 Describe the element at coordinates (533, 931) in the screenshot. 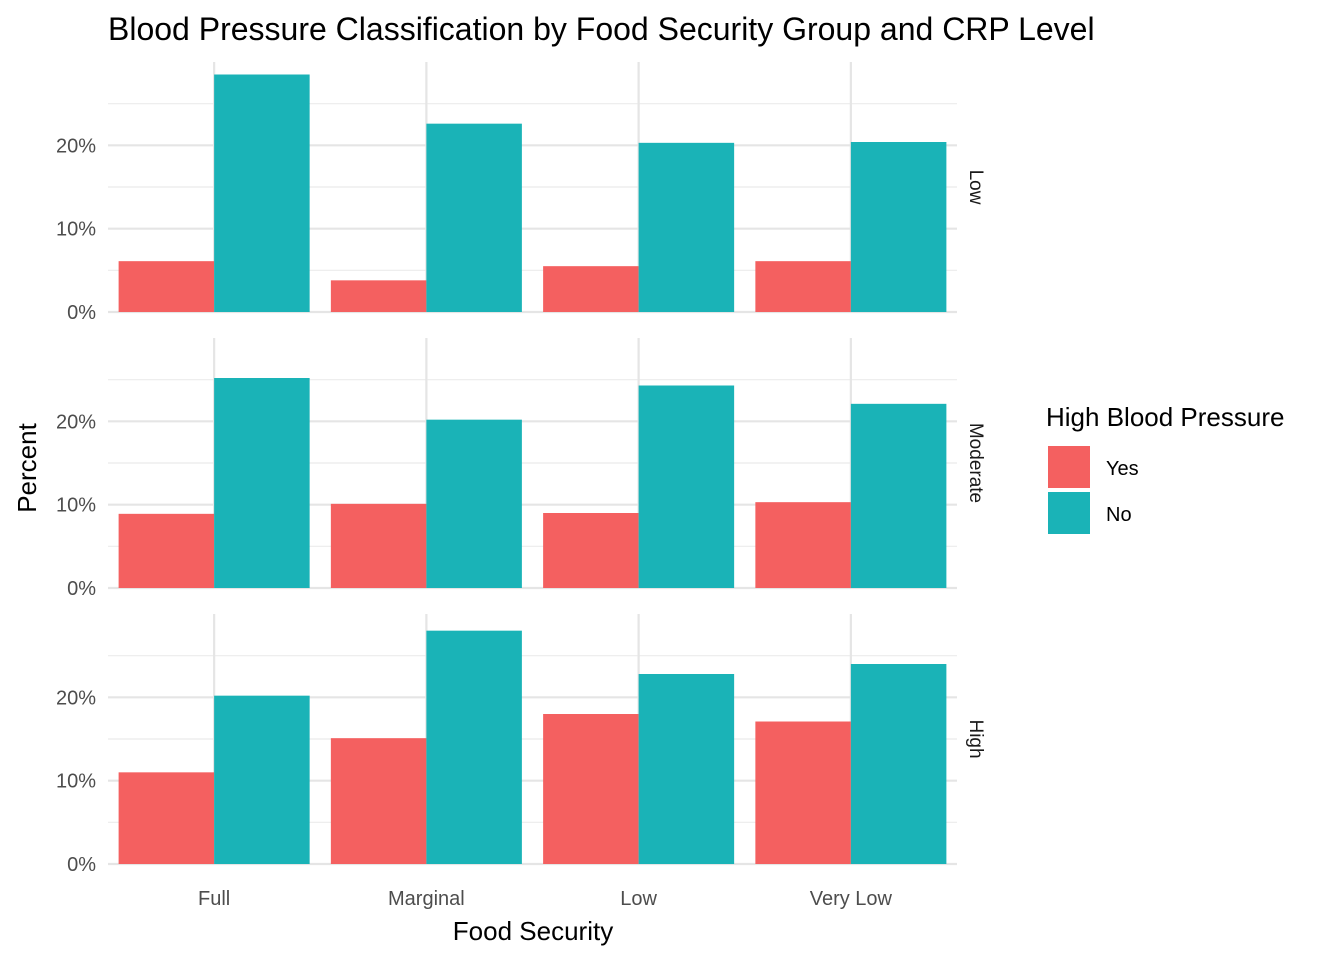

I see `x-axis-title: Food Security` at that location.